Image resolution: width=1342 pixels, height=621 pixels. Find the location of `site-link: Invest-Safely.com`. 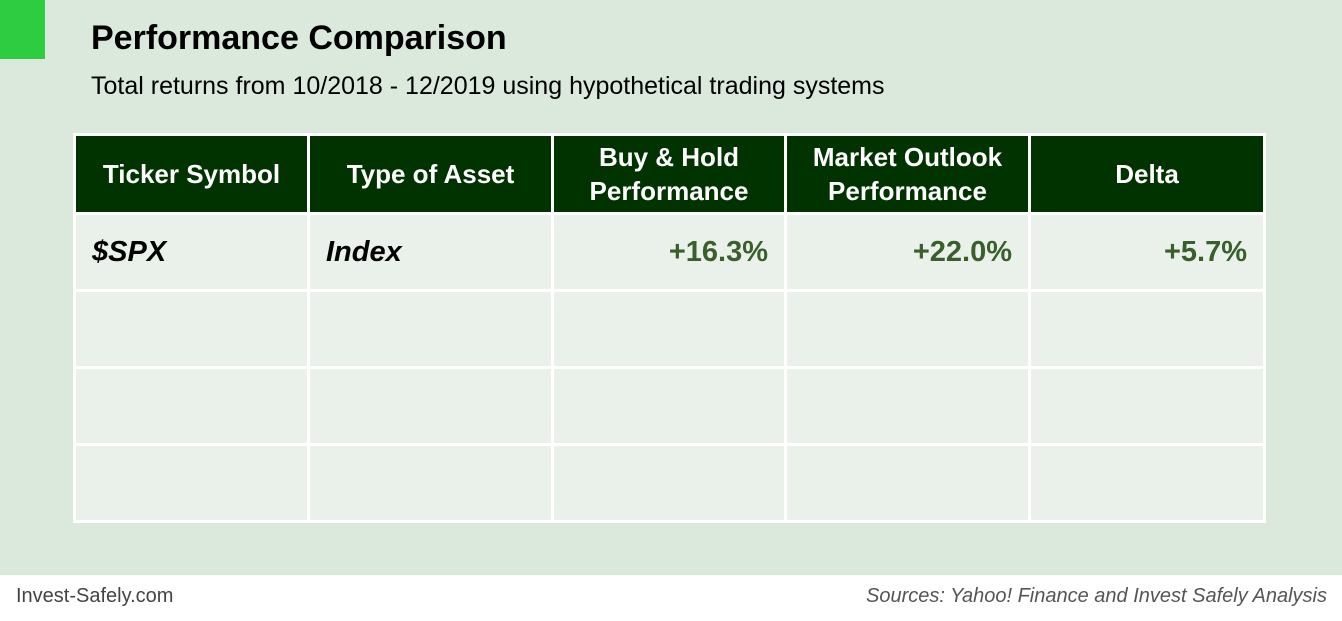

site-link: Invest-Safely.com is located at coordinates (95, 596).